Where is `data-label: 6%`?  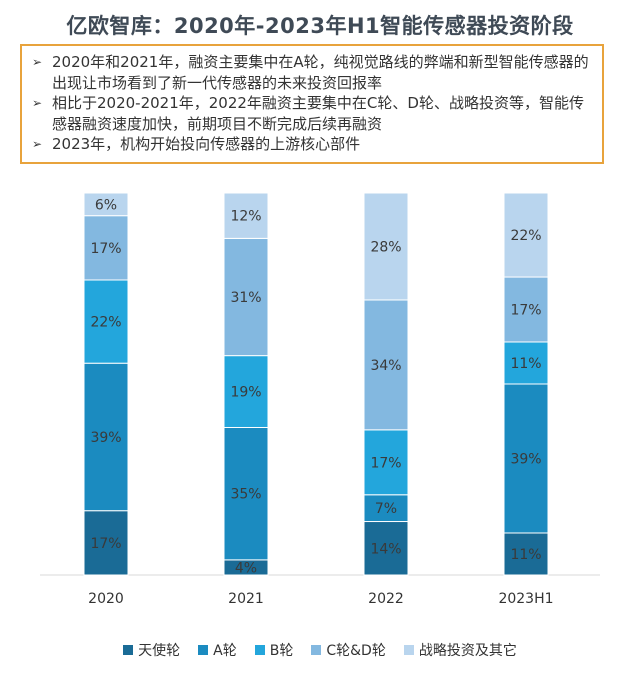 data-label: 6% is located at coordinates (106, 205).